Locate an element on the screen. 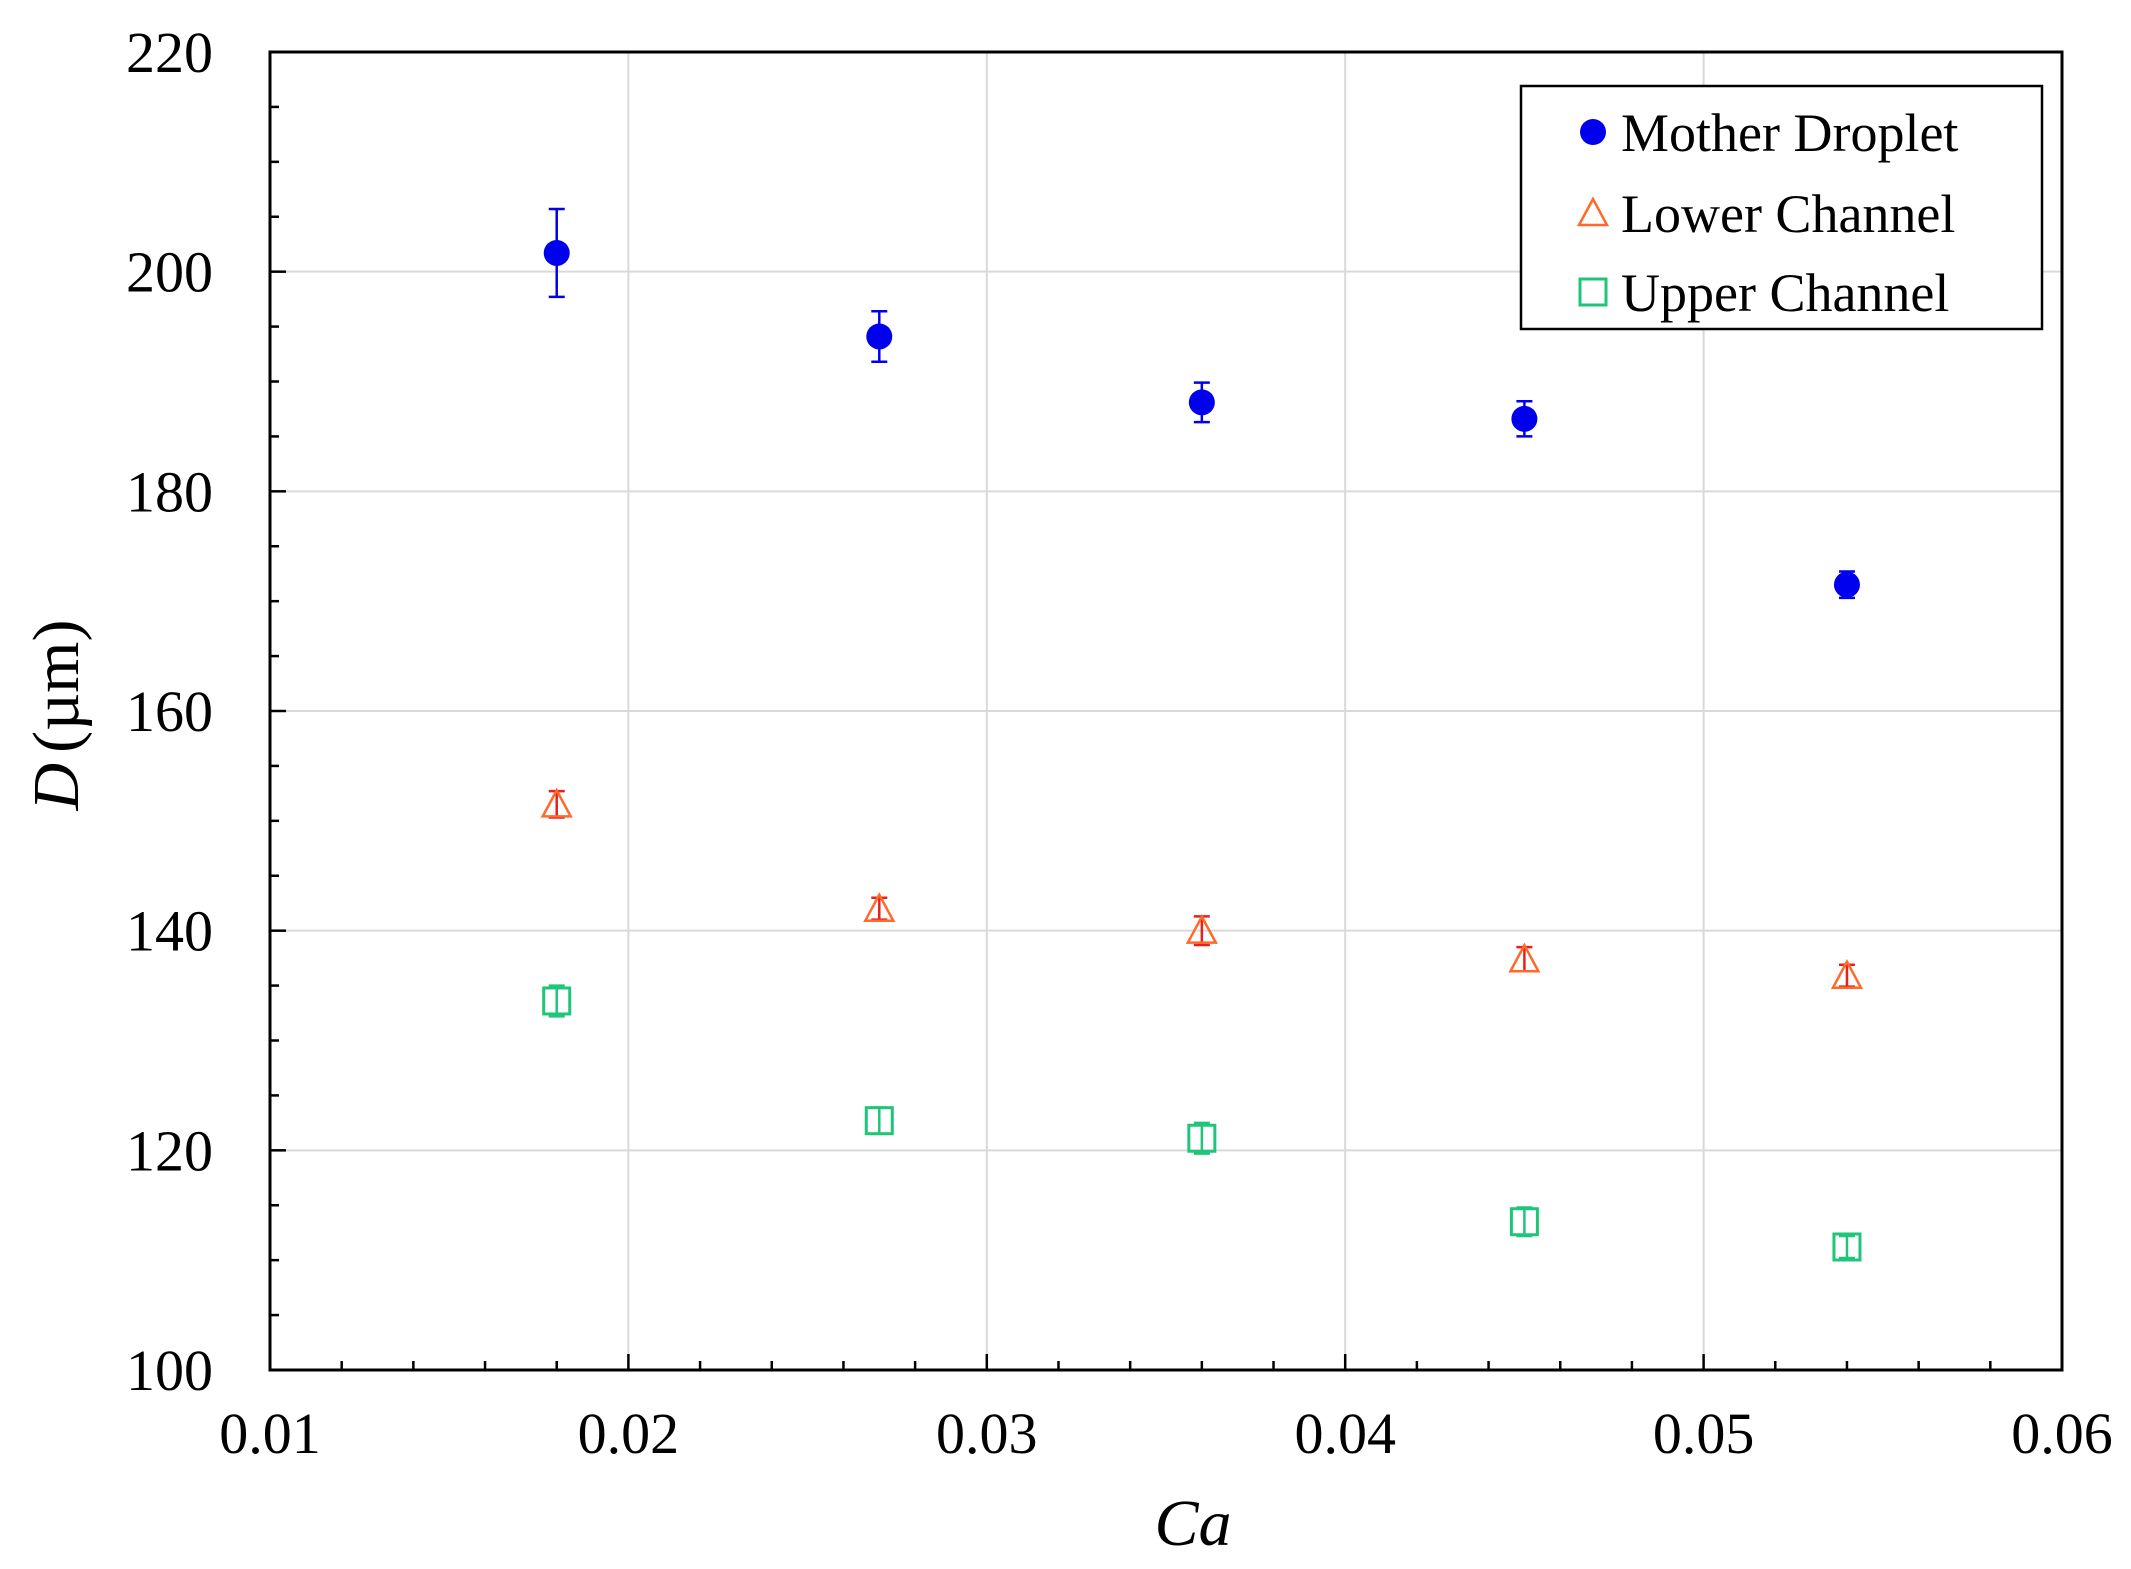 This screenshot has height=1569, width=2131. y-axis-title-unit: (µm) is located at coordinates (56, 686).